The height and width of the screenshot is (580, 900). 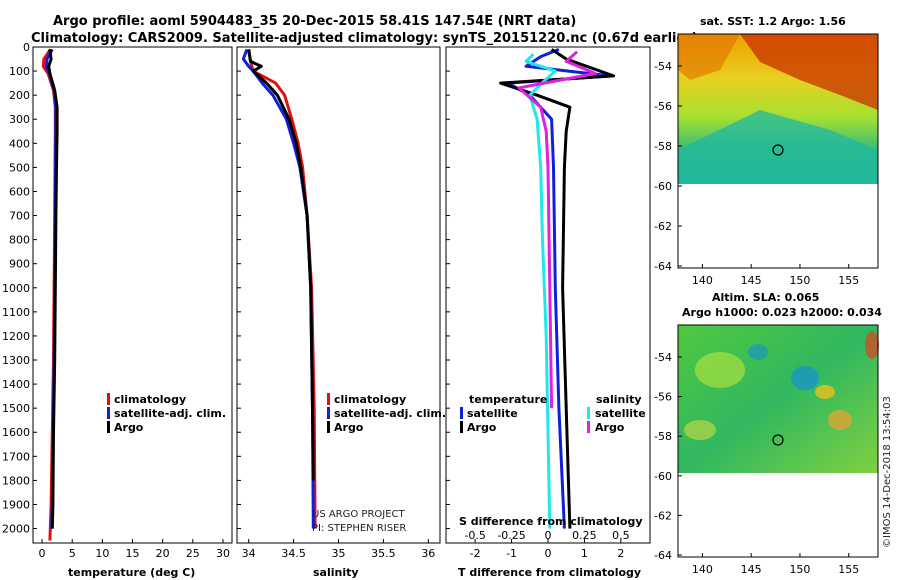 What do you see at coordinates (19, 216) in the screenshot?
I see `pressure-tick-label: 700` at bounding box center [19, 216].